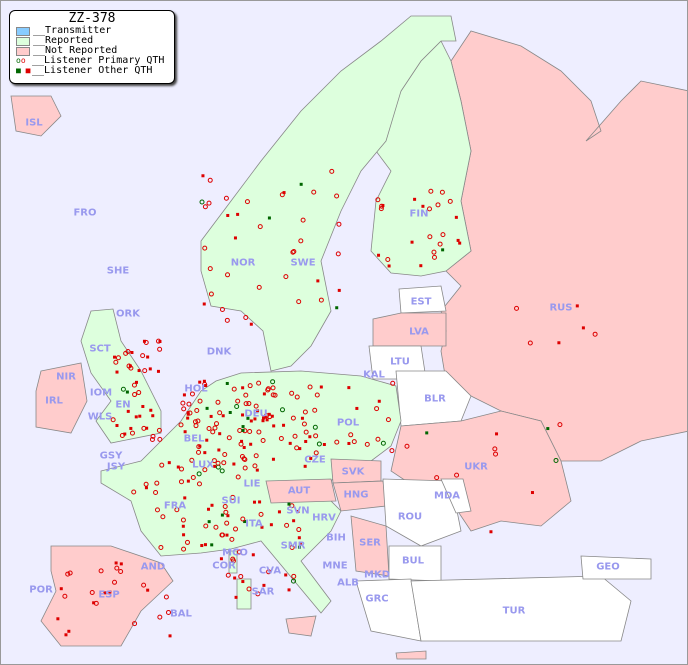  I want to click on country-ibe, so click(107, 596).